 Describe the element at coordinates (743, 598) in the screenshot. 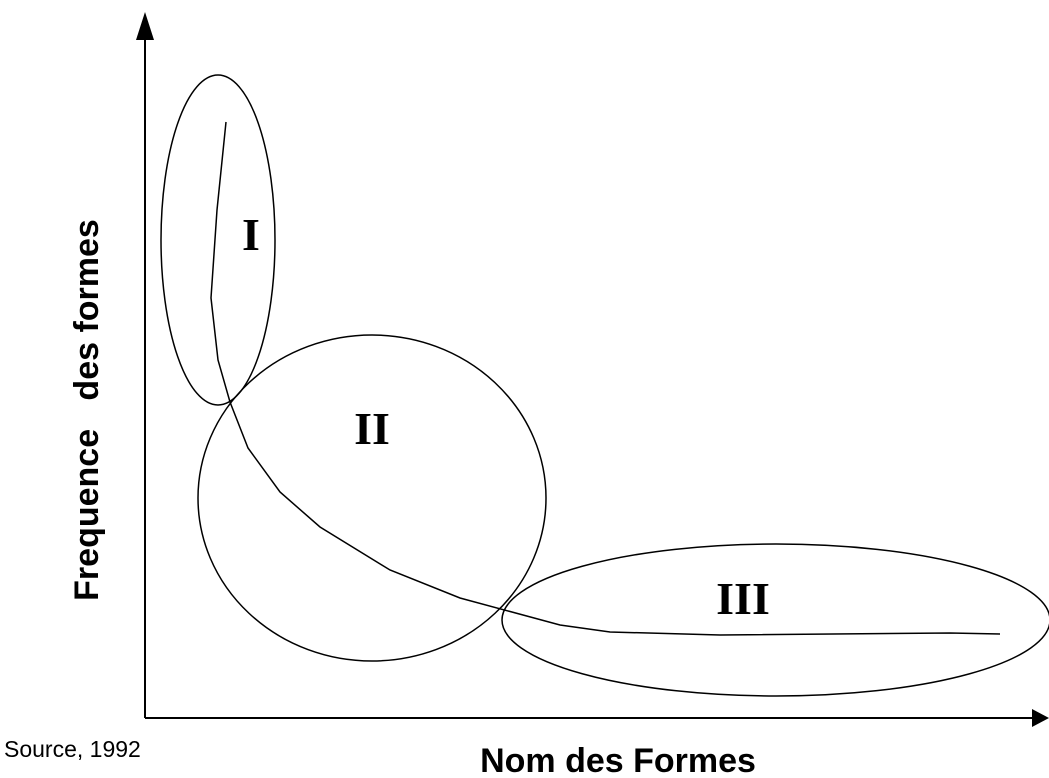

I see `zone-label: III` at that location.